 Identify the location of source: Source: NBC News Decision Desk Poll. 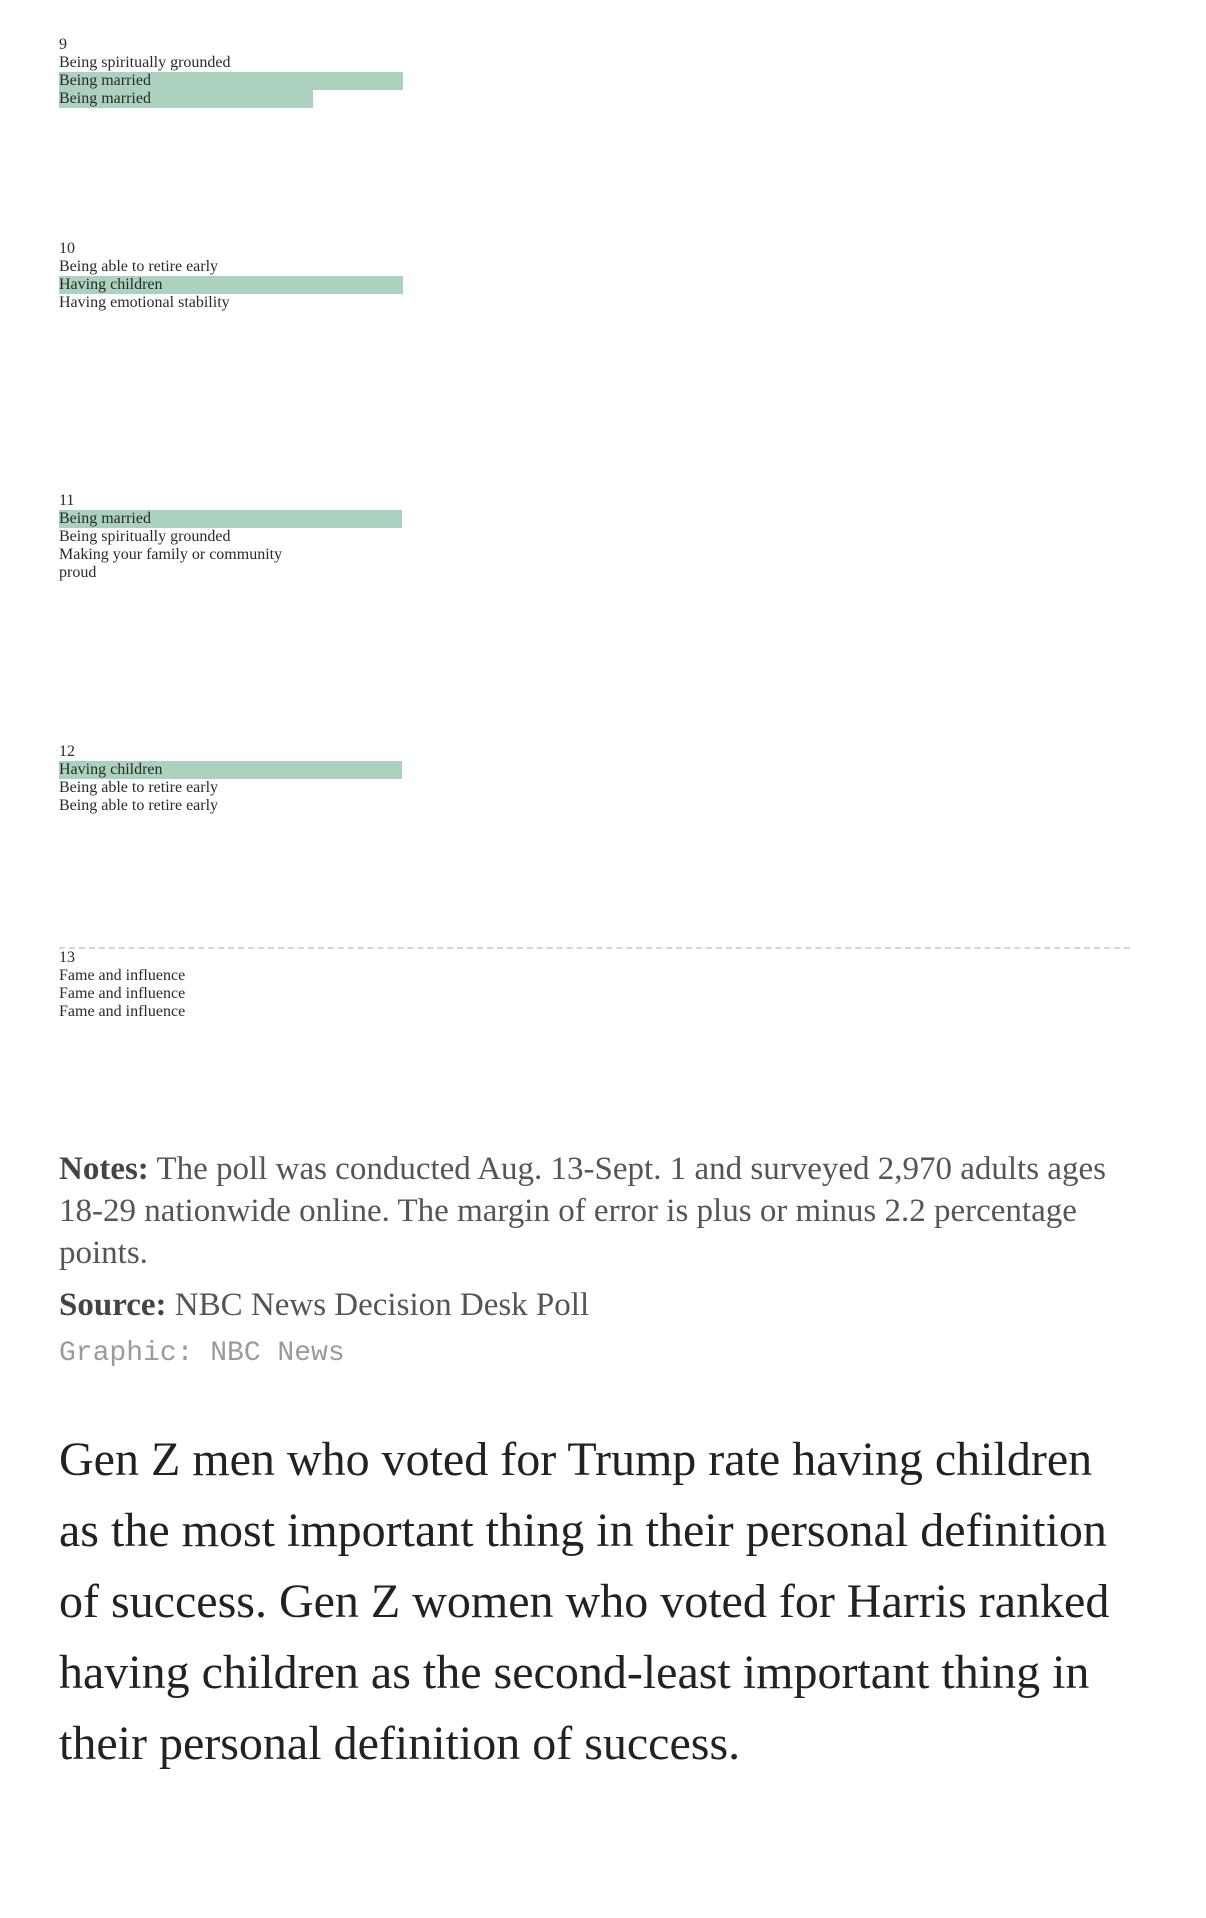
(324, 1305).